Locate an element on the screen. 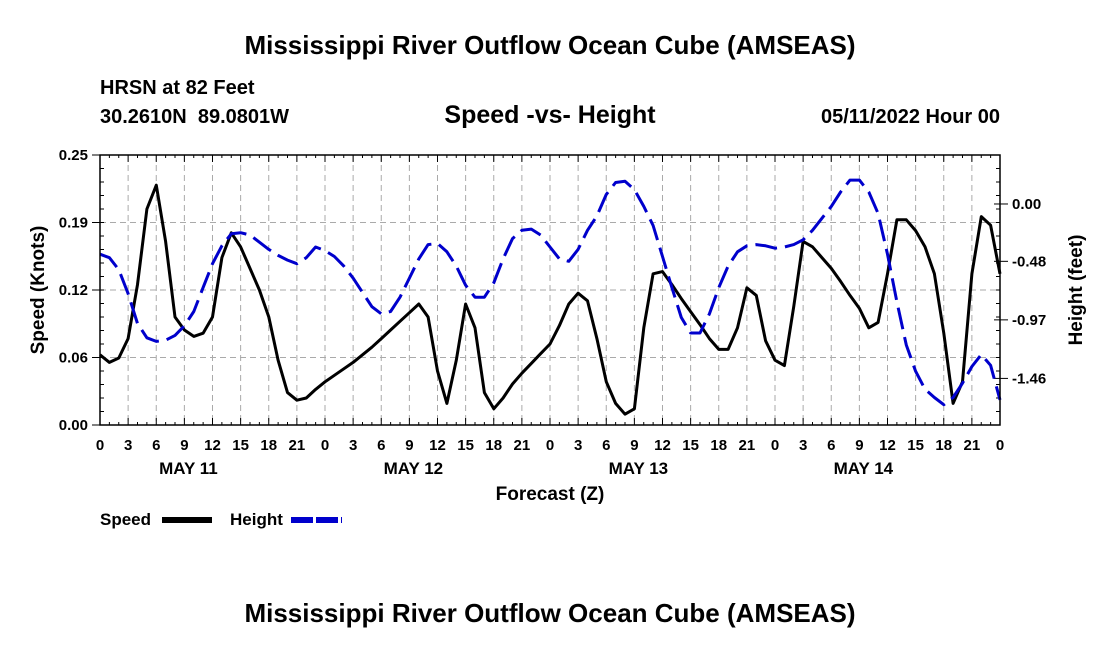 Image resolution: width=1100 pixels, height=650 pixels. y2-axis-label: Height (feet) is located at coordinates (1076, 290).